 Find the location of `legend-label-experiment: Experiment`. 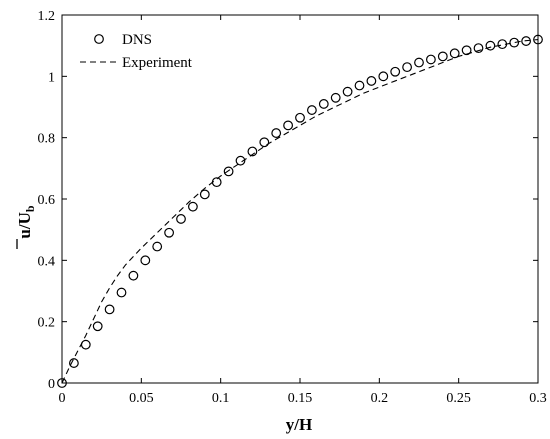

legend-label-experiment: Experiment is located at coordinates (157, 63).